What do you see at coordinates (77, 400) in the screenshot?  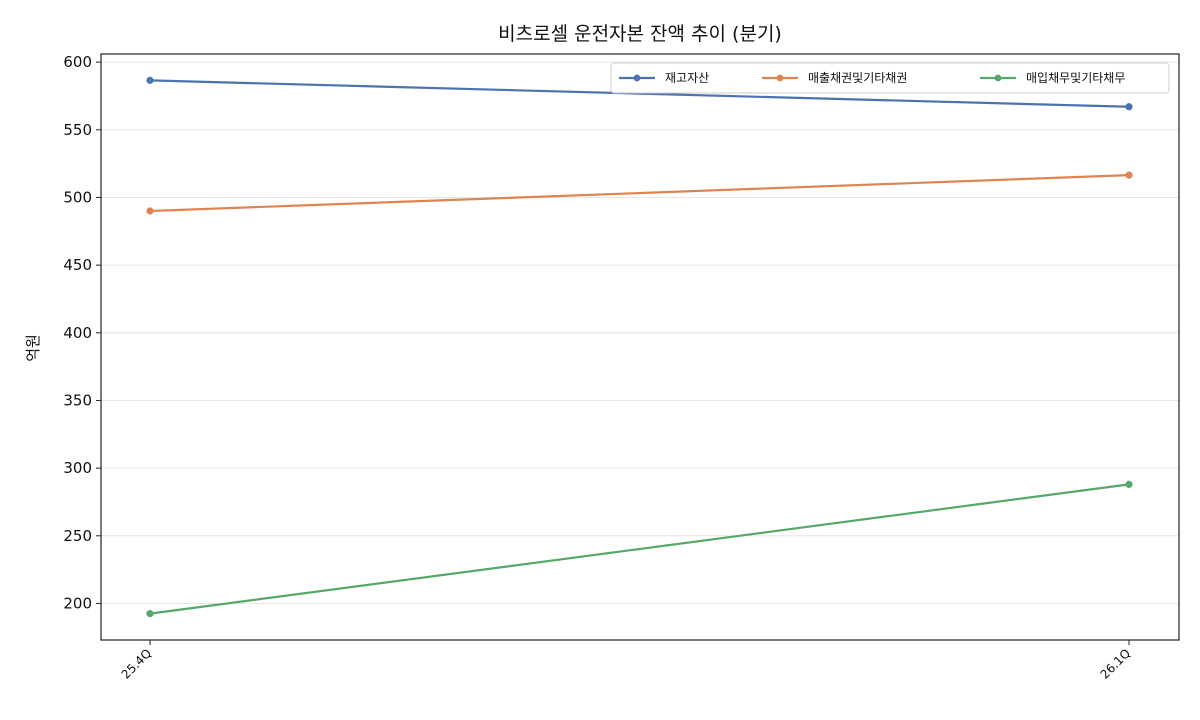 I see `y-tick-label-350: 350` at bounding box center [77, 400].